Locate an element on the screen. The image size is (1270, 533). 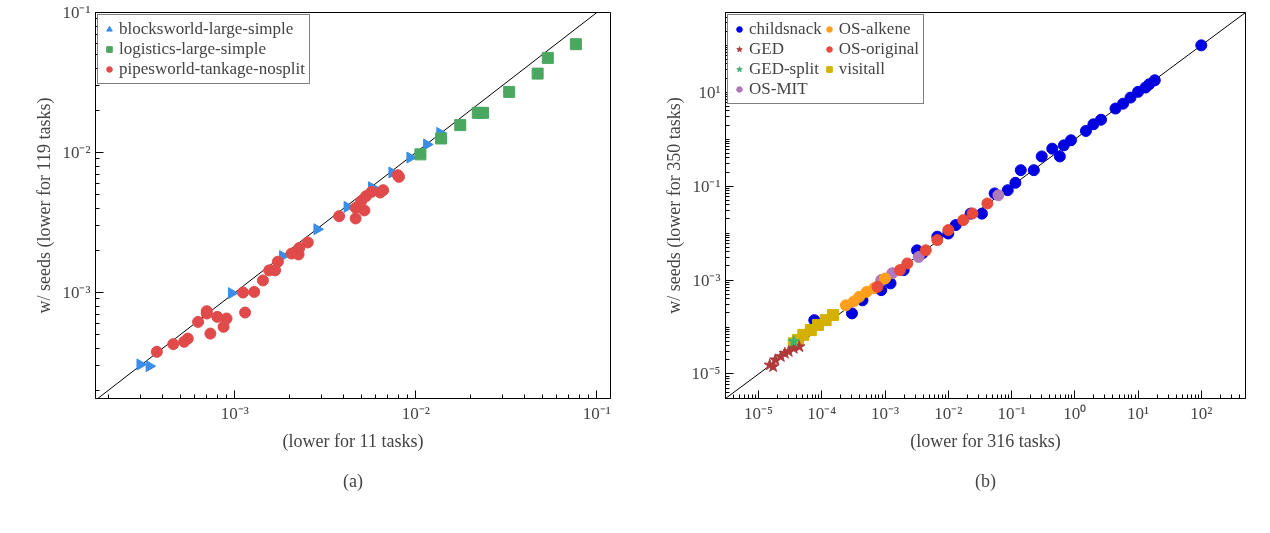
text: (b) is located at coordinates (986, 481).